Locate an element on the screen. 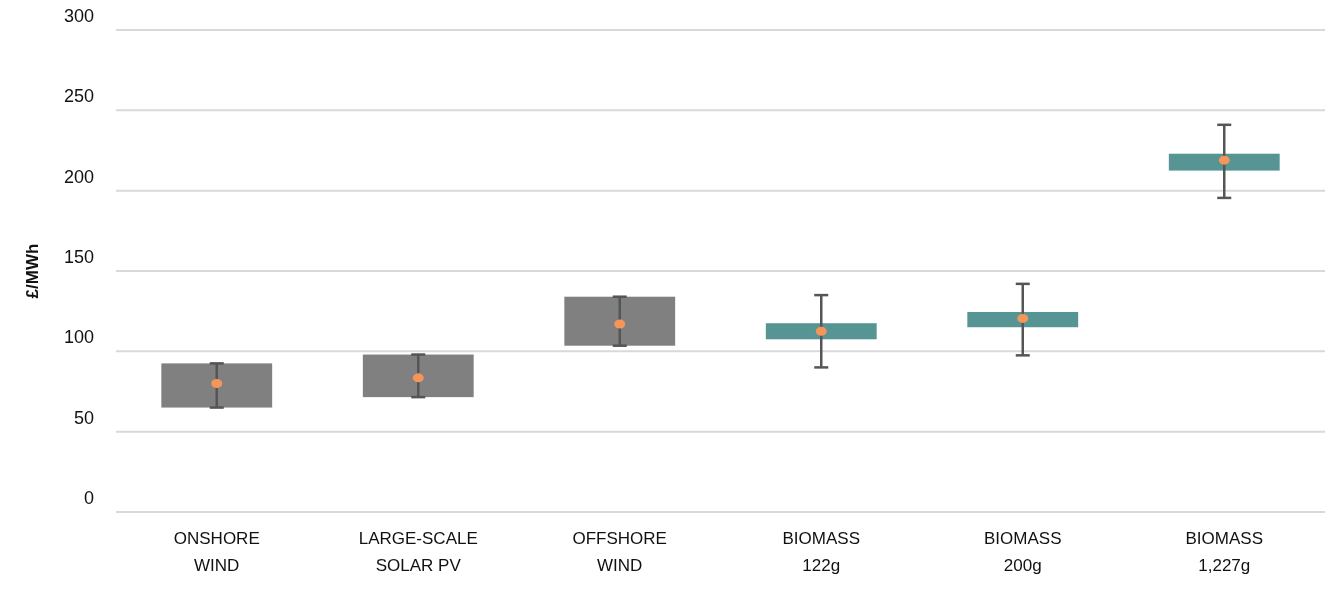 The width and height of the screenshot is (1333, 590). x-tick-label: OFFSHORE WIND is located at coordinates (619, 552).